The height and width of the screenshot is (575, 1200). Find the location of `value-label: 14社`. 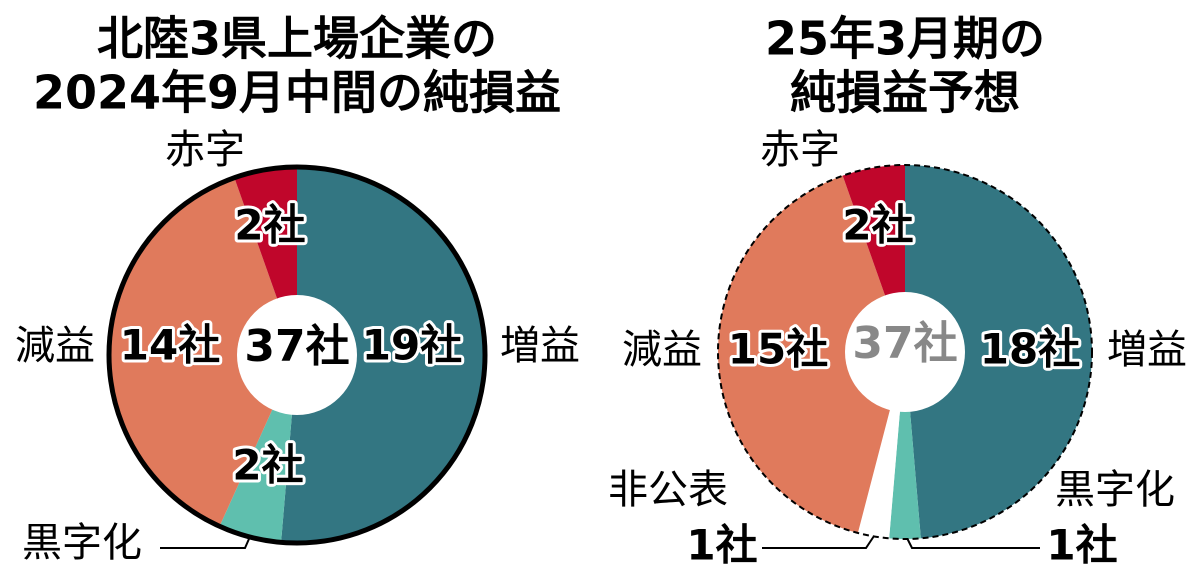

value-label: 14社 is located at coordinates (170, 345).